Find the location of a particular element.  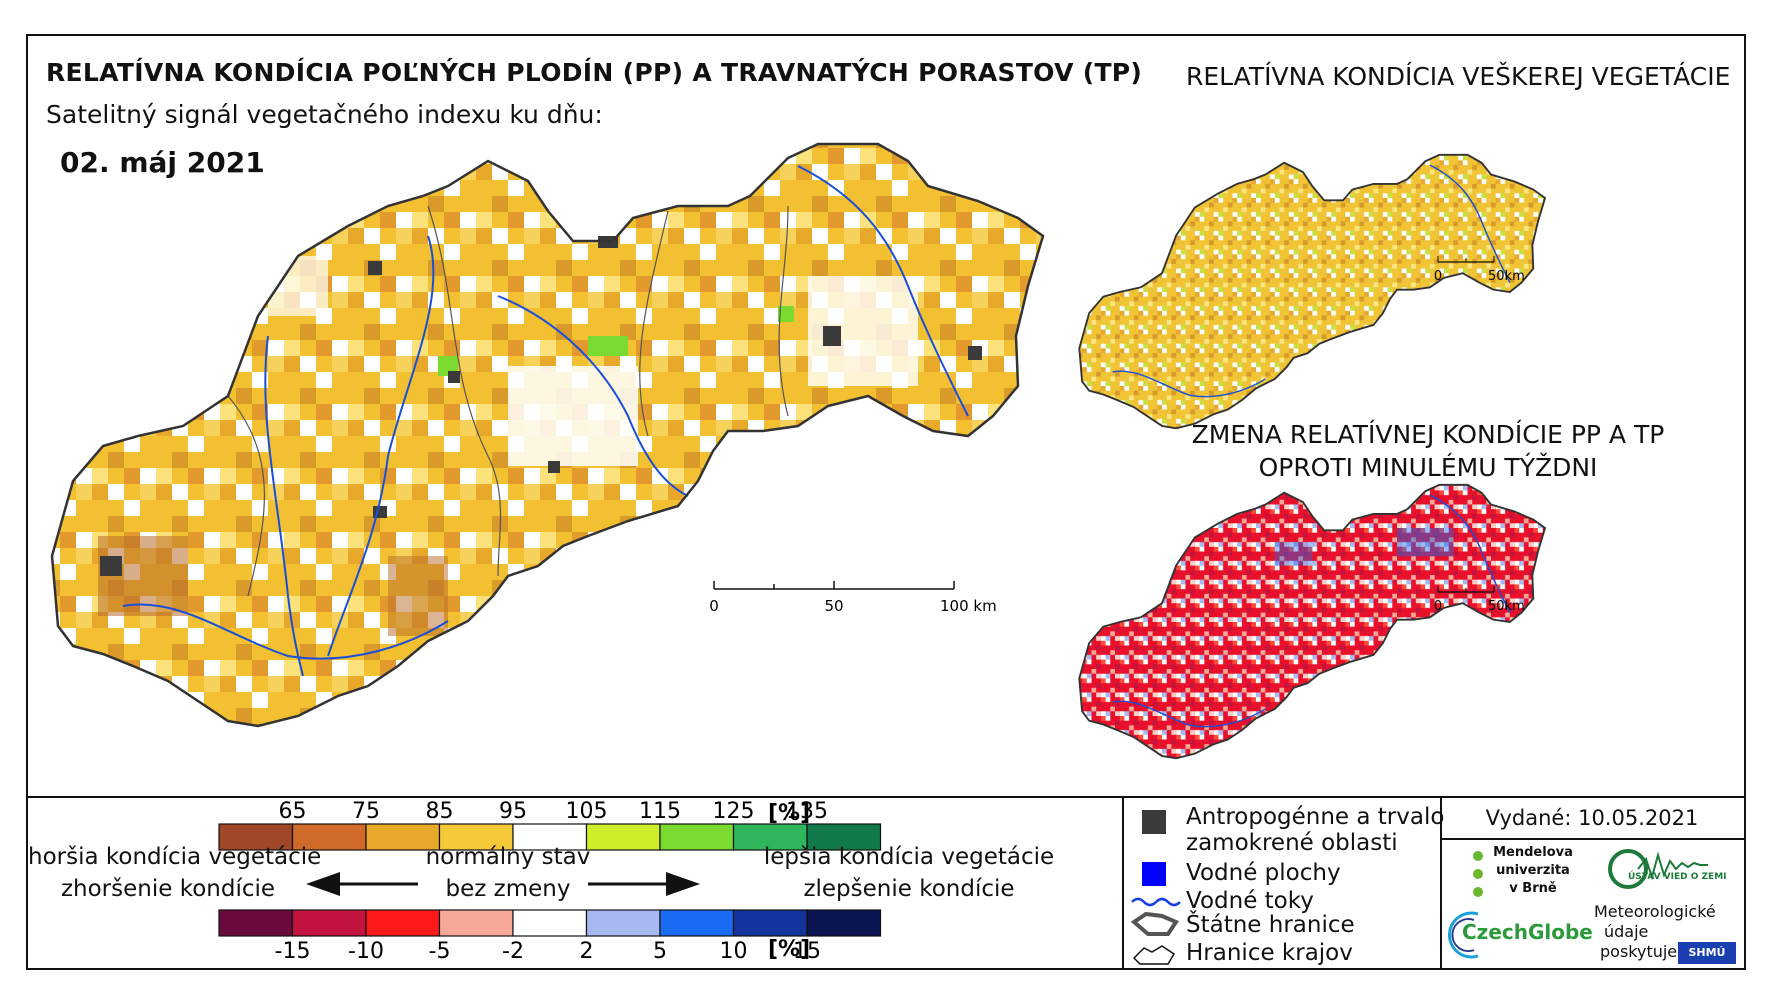

main-scale-bar: 0 50 100 km is located at coordinates (853, 598).